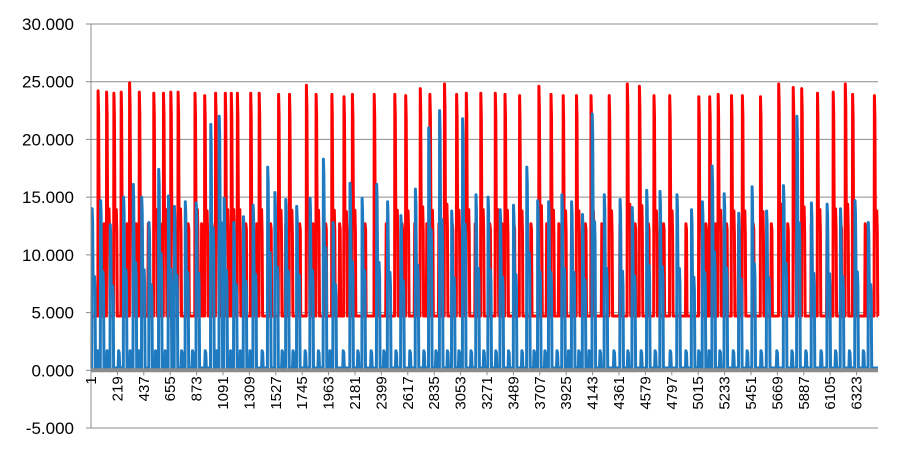  What do you see at coordinates (329, 392) in the screenshot?
I see `x-tick-label: 1963` at bounding box center [329, 392].